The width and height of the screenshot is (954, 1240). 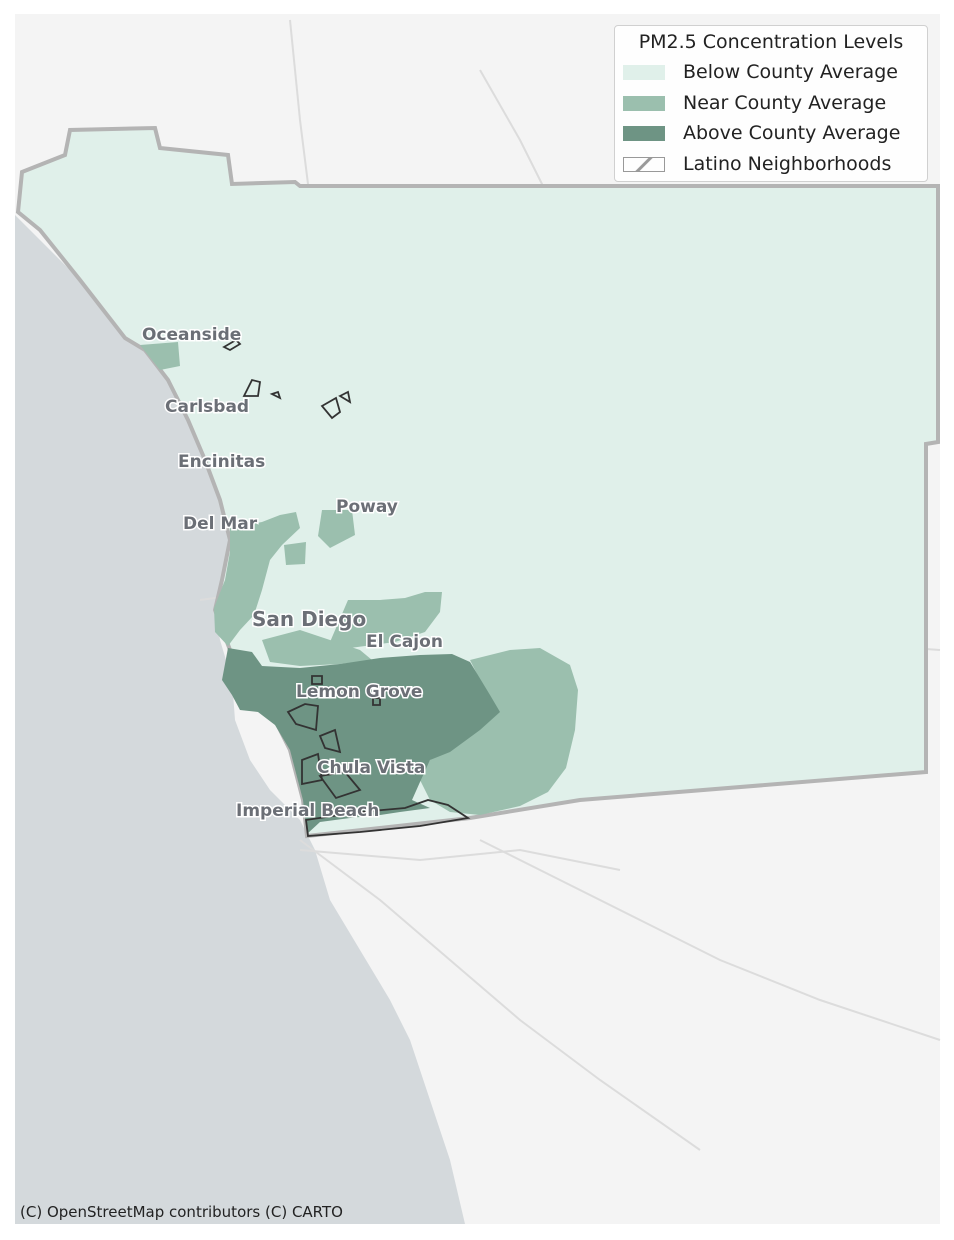 I want to click on legend-item-latino: Latino Neighborhoods, so click(x=757, y=164).